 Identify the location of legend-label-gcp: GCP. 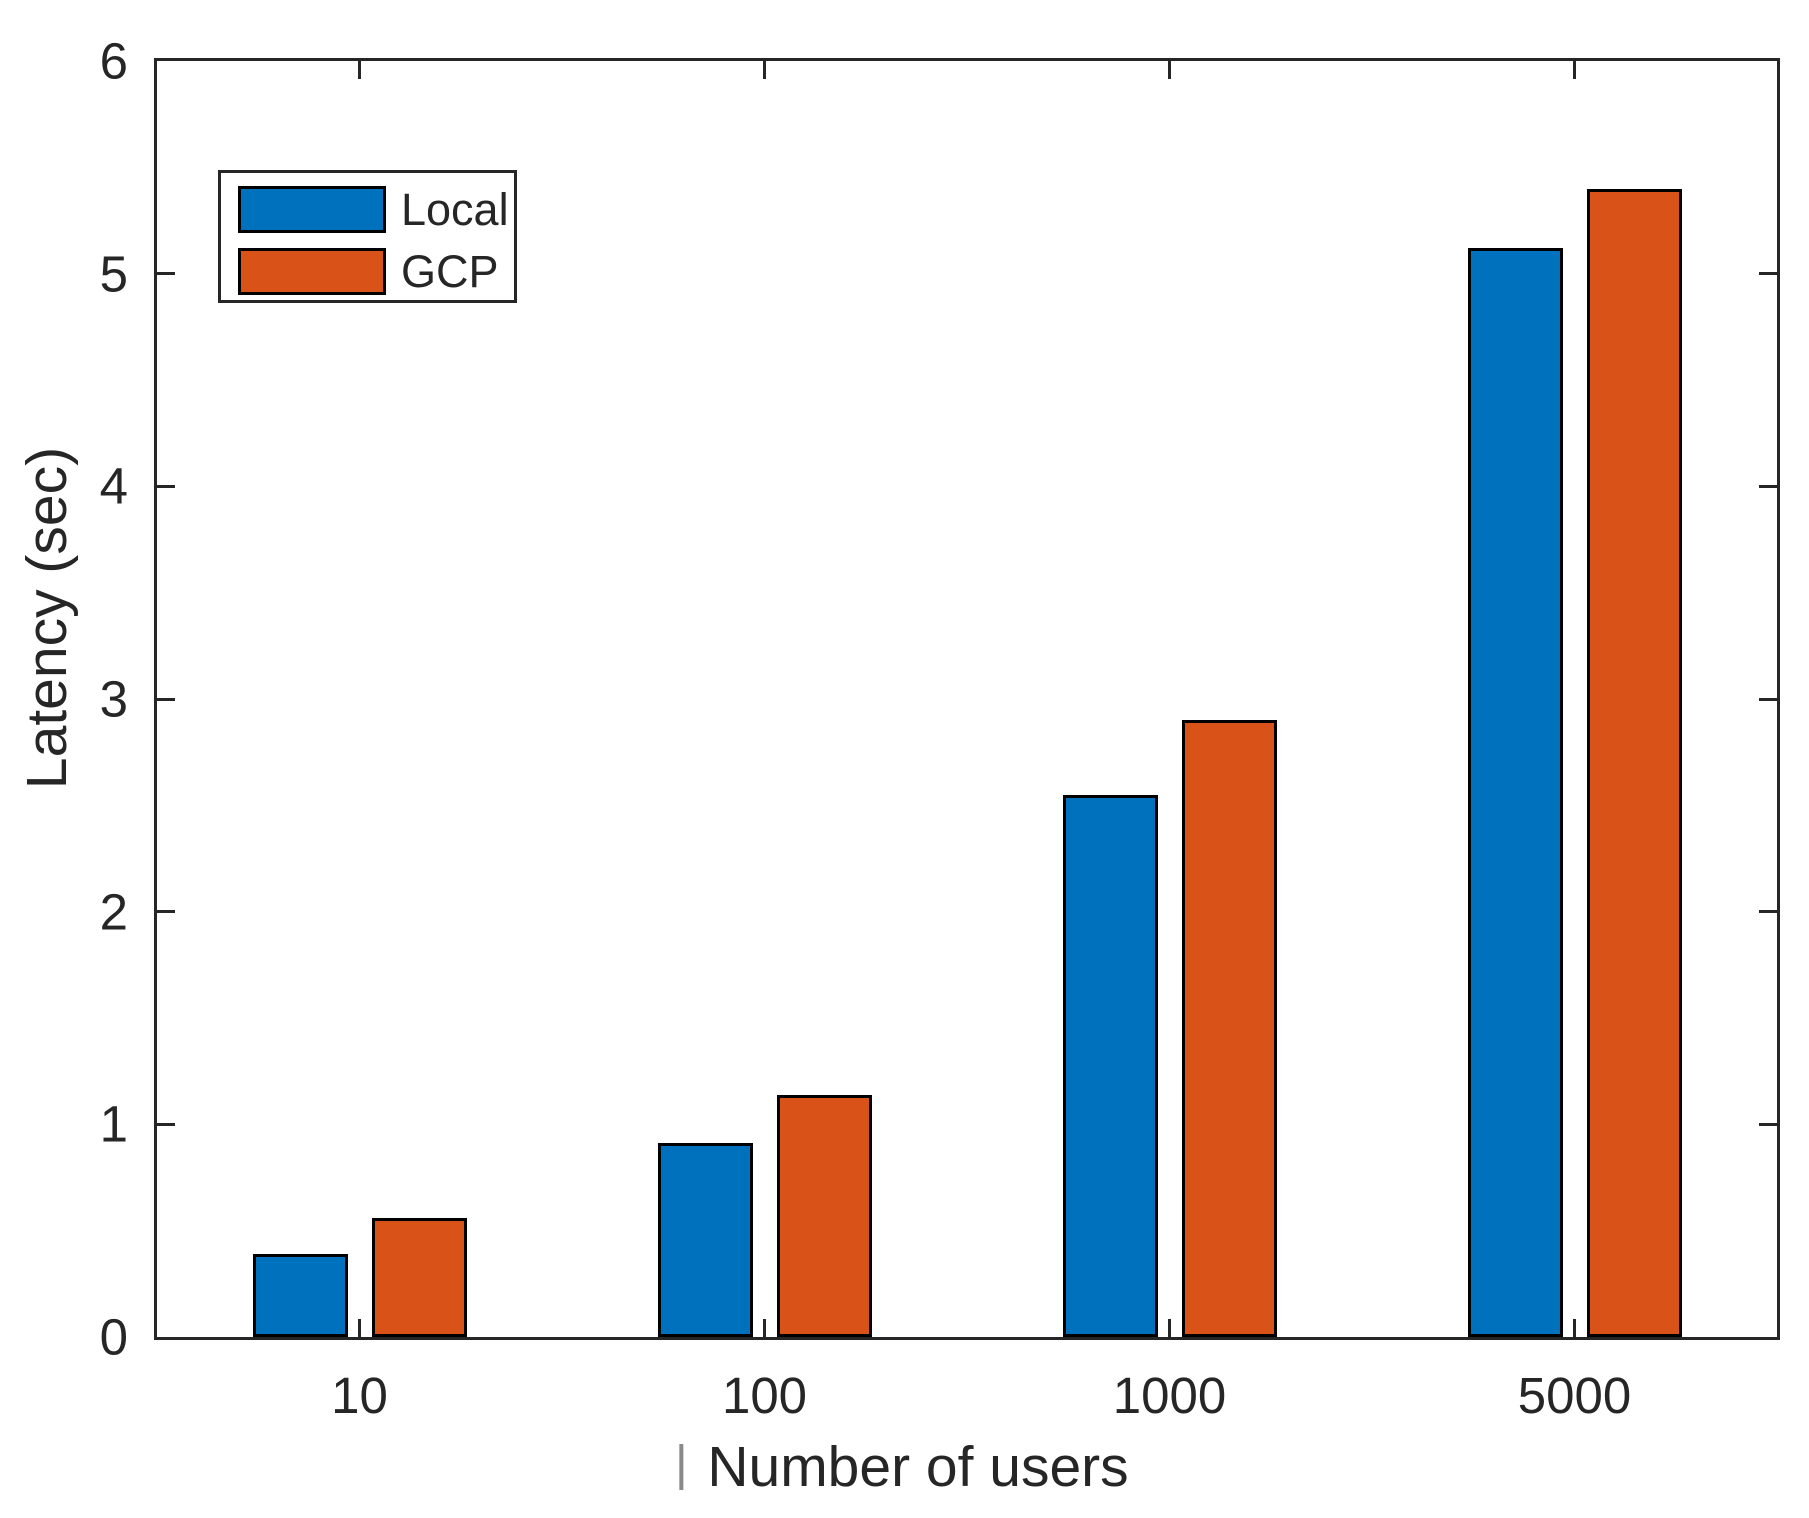
(450, 271).